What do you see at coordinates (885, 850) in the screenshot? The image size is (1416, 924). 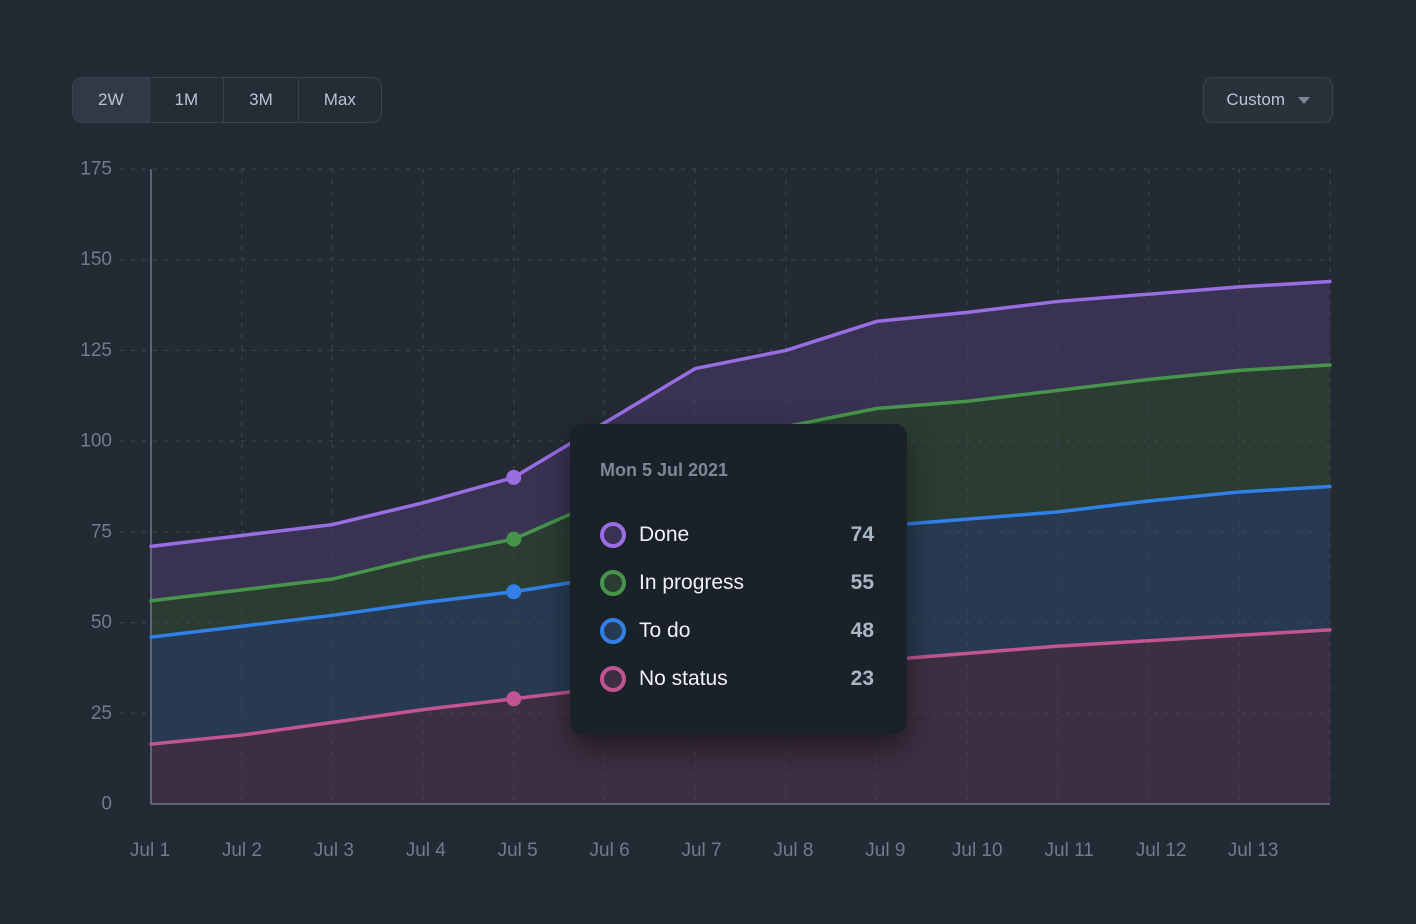 I see `x-tick-label: Jul 9` at bounding box center [885, 850].